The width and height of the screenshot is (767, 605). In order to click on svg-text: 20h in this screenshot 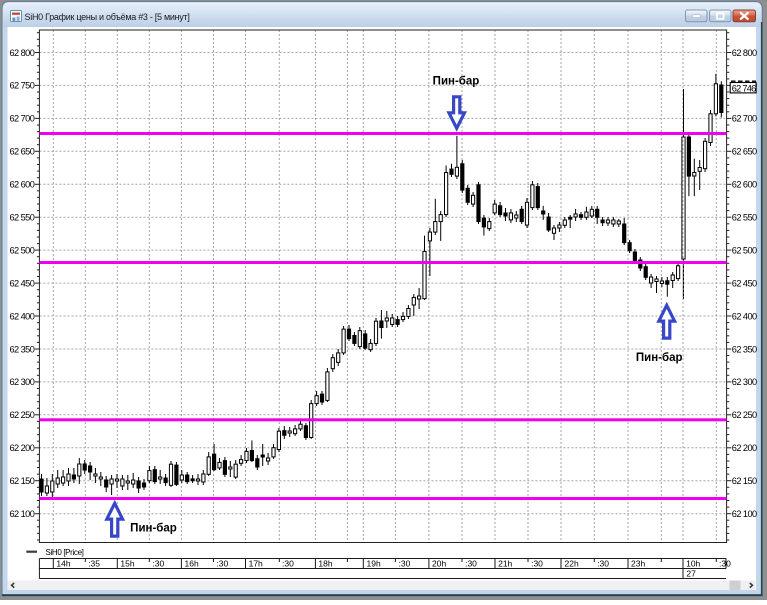, I will do `click(439, 563)`.